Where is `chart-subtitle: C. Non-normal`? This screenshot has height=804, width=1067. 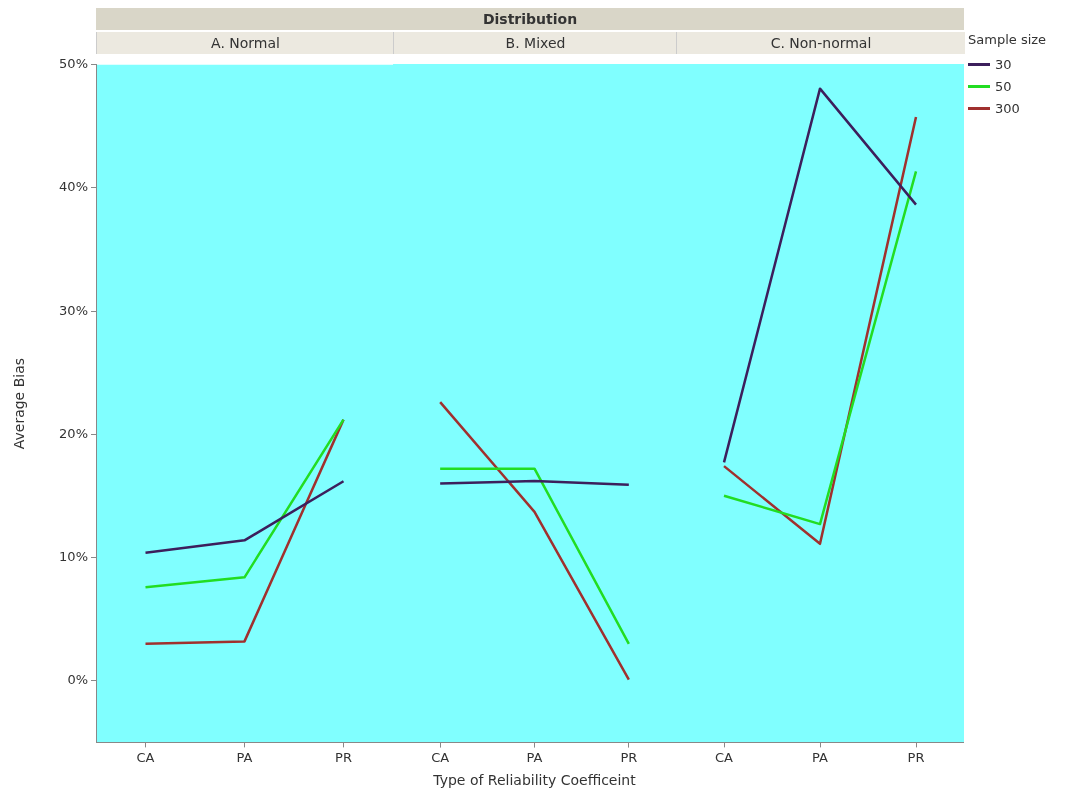
chart-subtitle: C. Non-normal is located at coordinates (820, 43).